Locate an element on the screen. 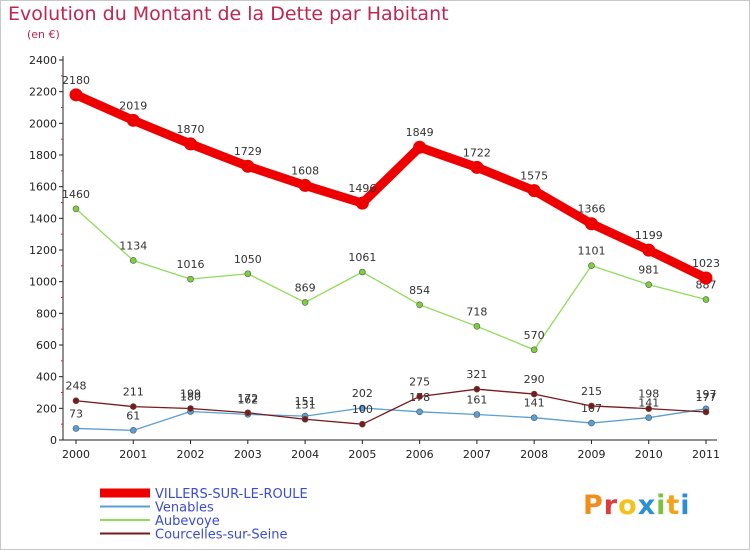 The height and width of the screenshot is (550, 750). y-tick-label: 1400 is located at coordinates (43, 218).